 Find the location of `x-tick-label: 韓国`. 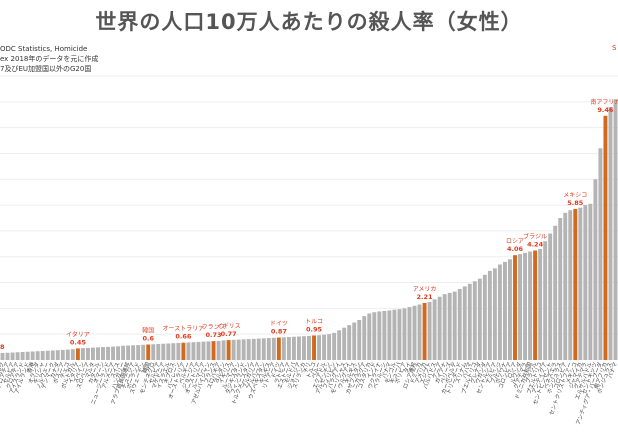

x-tick-label: 韓国 is located at coordinates (145, 368).